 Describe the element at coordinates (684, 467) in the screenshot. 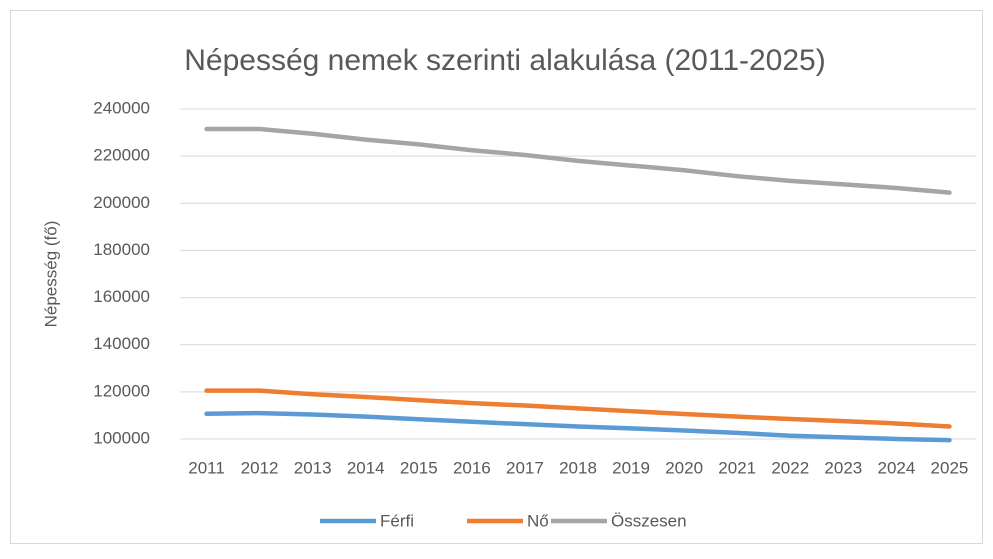

I see `x-tick-label: 2020` at that location.